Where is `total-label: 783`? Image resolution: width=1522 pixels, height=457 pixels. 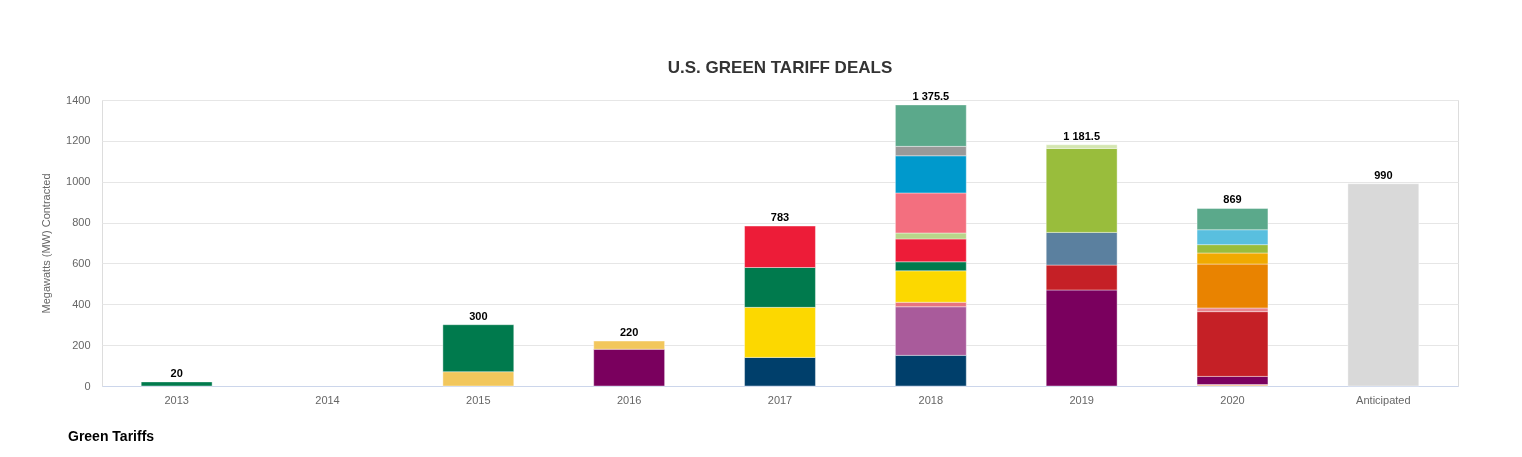 total-label: 783 is located at coordinates (780, 217).